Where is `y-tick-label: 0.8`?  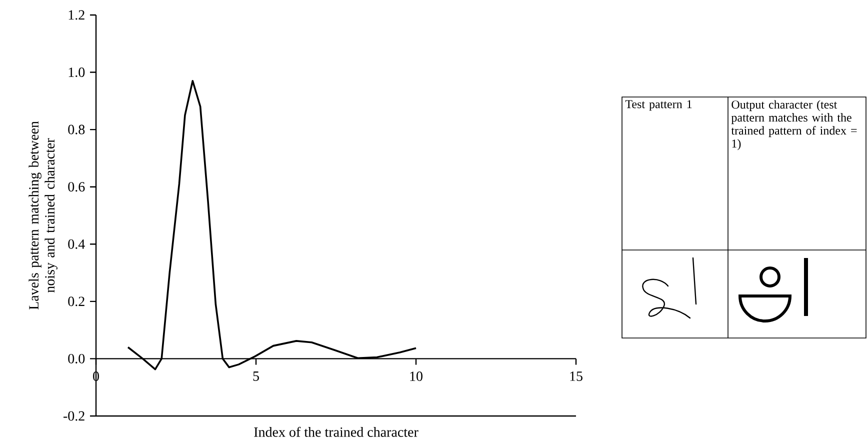
y-tick-label: 0.8 is located at coordinates (76, 129).